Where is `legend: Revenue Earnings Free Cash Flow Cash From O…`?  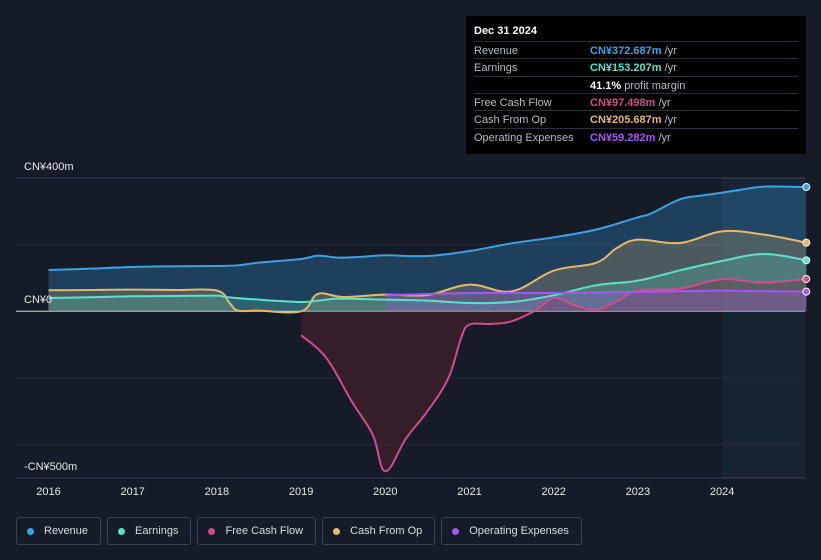 legend: Revenue Earnings Free Cash Flow Cash From O… is located at coordinates (299, 532).